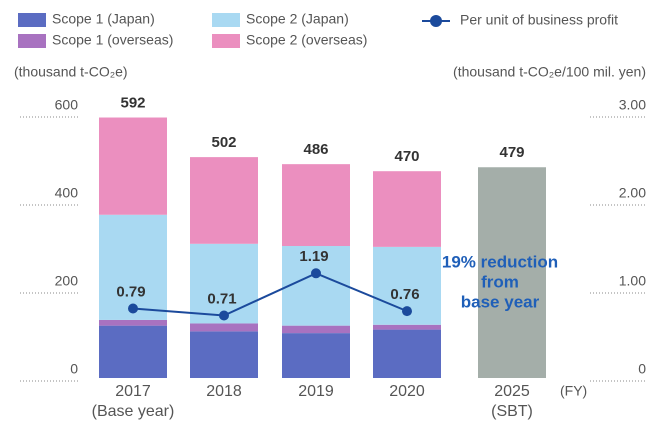 The width and height of the screenshot is (651, 425). What do you see at coordinates (133, 391) in the screenshot?
I see `x-tick-label: 2017` at bounding box center [133, 391].